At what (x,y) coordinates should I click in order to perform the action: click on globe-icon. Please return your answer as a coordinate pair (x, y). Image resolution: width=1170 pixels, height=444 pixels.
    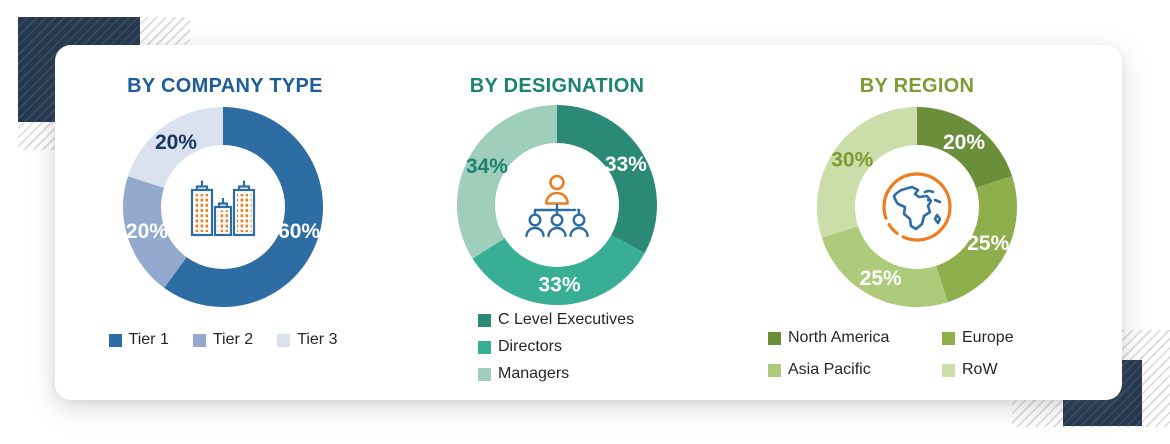
    Looking at the image, I should click on (917, 207).